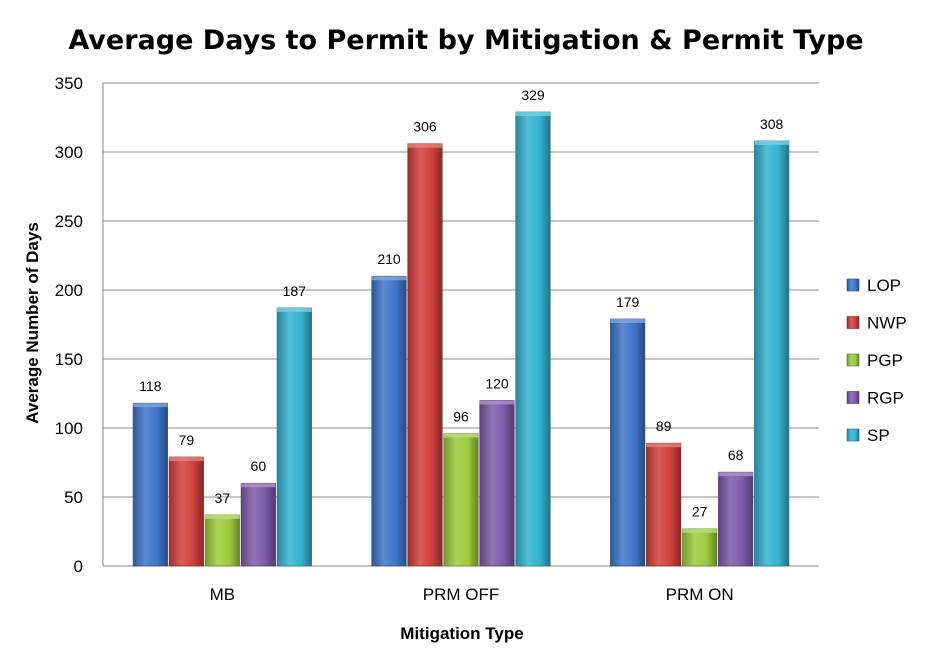 This screenshot has height=663, width=933. What do you see at coordinates (461, 417) in the screenshot?
I see `data-label: 96` at bounding box center [461, 417].